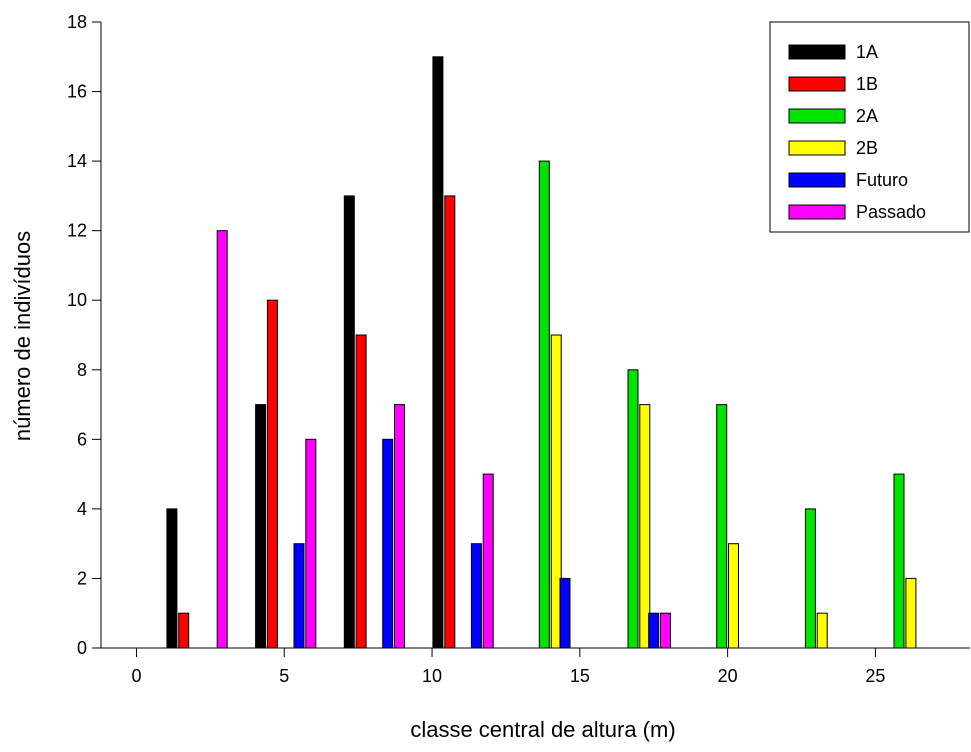  I want to click on legend-swatch-2b, so click(817, 148).